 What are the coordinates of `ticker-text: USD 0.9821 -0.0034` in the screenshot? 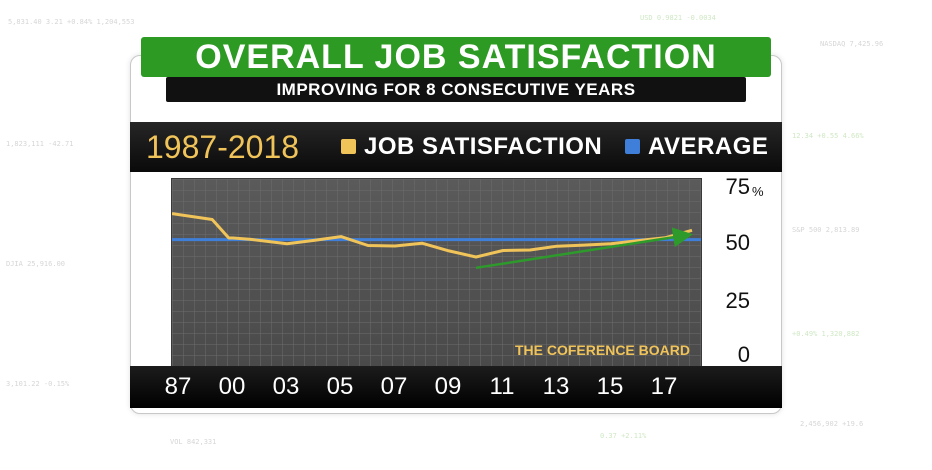 It's located at (678, 18).